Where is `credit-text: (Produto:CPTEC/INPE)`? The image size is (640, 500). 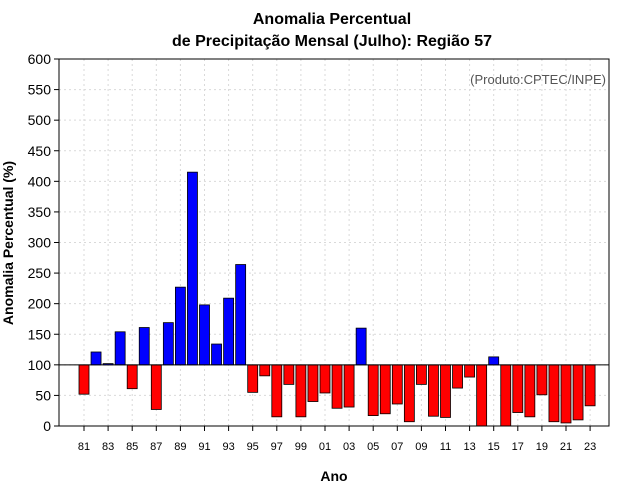 credit-text: (Produto:CPTEC/INPE) is located at coordinates (538, 79).